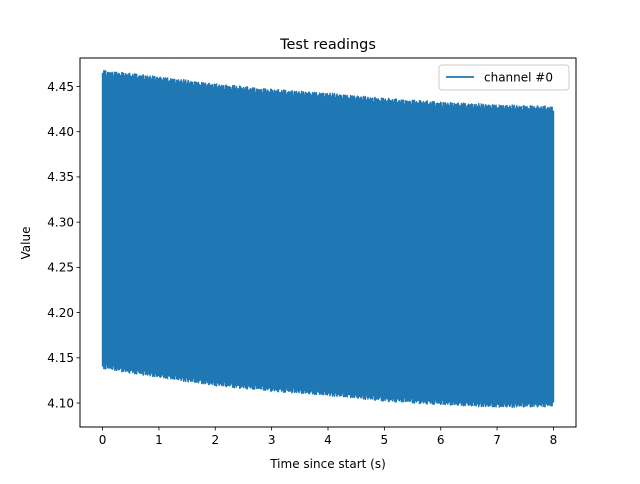 This screenshot has height=484, width=640. What do you see at coordinates (159, 440) in the screenshot?
I see `x-tick-label: 1` at bounding box center [159, 440].